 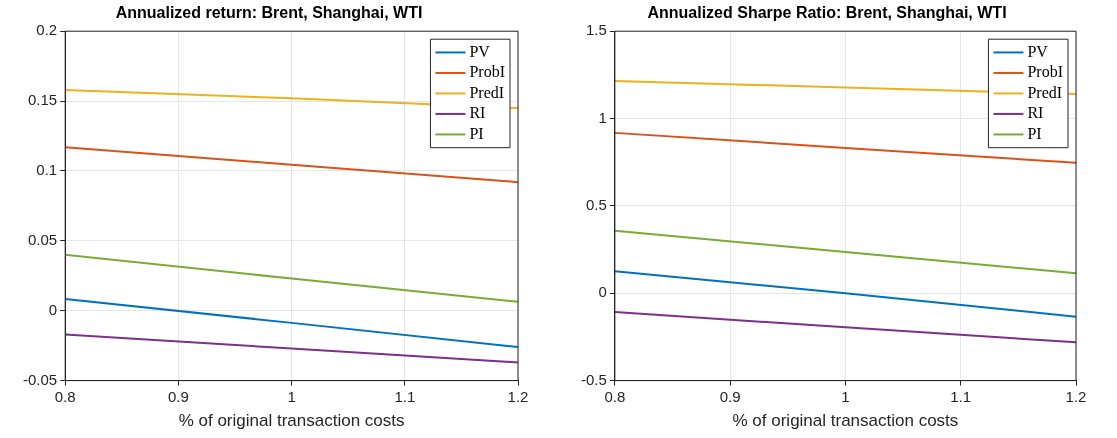 What do you see at coordinates (42, 239) in the screenshot?
I see `y-tick-label: 0.05` at bounding box center [42, 239].